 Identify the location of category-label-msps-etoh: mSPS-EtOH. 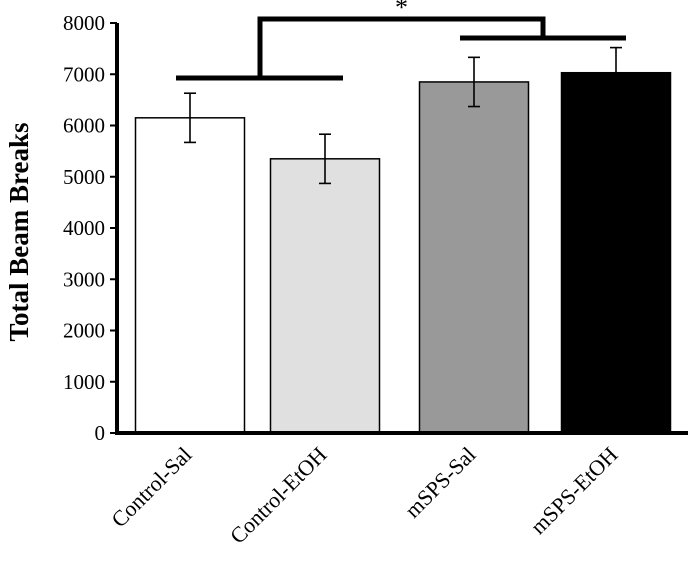
(573, 490).